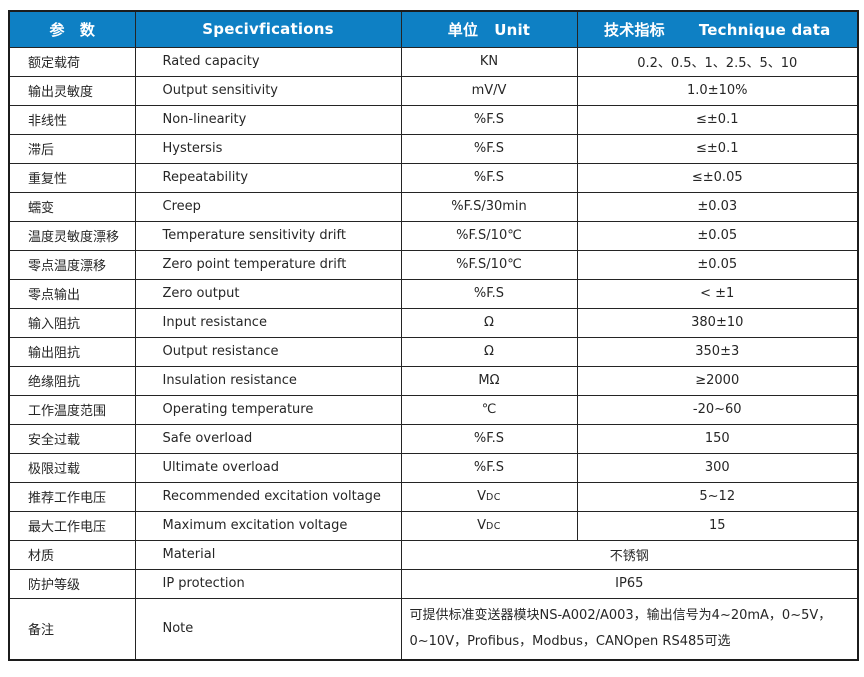 This screenshot has height=677, width=864. I want to click on table-row: 绝缘阻抗 Insulation resistance MΩ ≥2000, so click(433, 380).